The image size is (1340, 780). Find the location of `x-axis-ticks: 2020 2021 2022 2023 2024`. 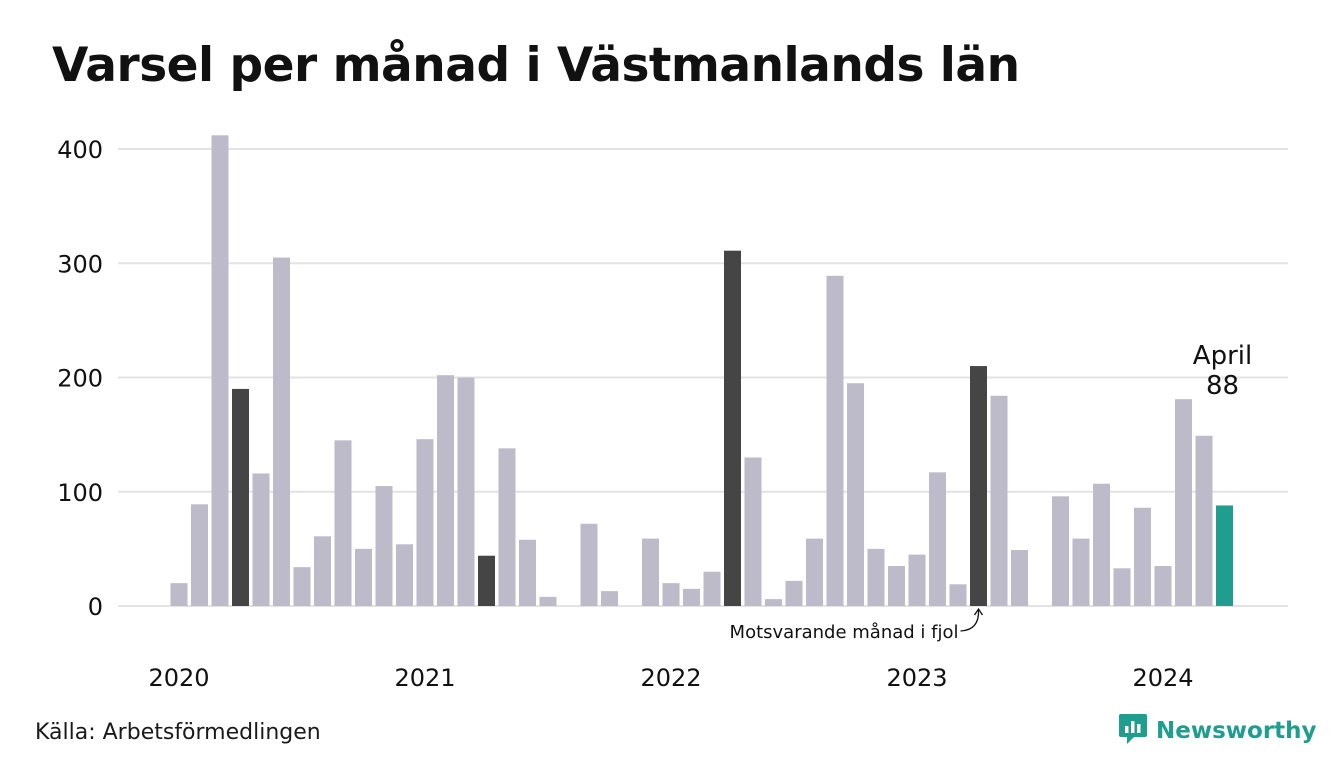

x-axis-ticks: 2020 2021 2022 2023 2024 is located at coordinates (670, 678).